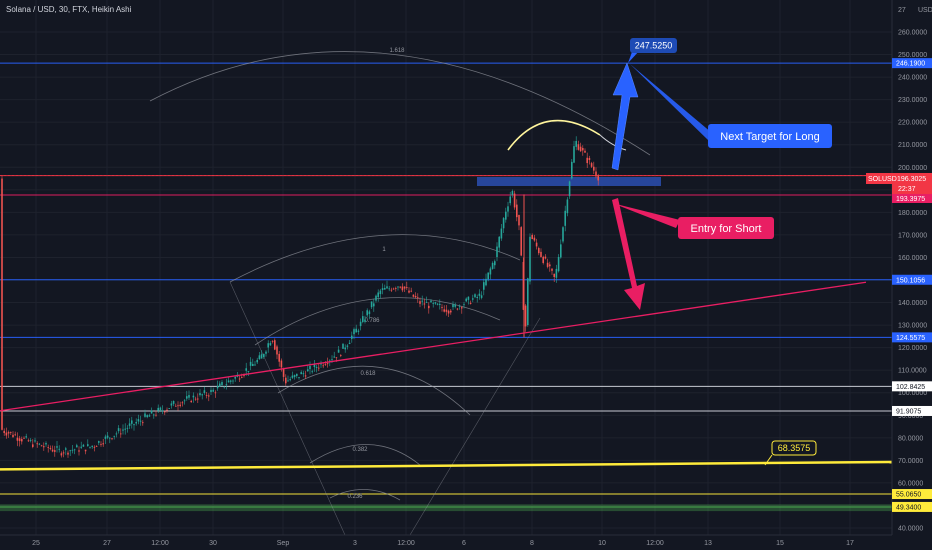  I want to click on time-label: 30, so click(213, 543).